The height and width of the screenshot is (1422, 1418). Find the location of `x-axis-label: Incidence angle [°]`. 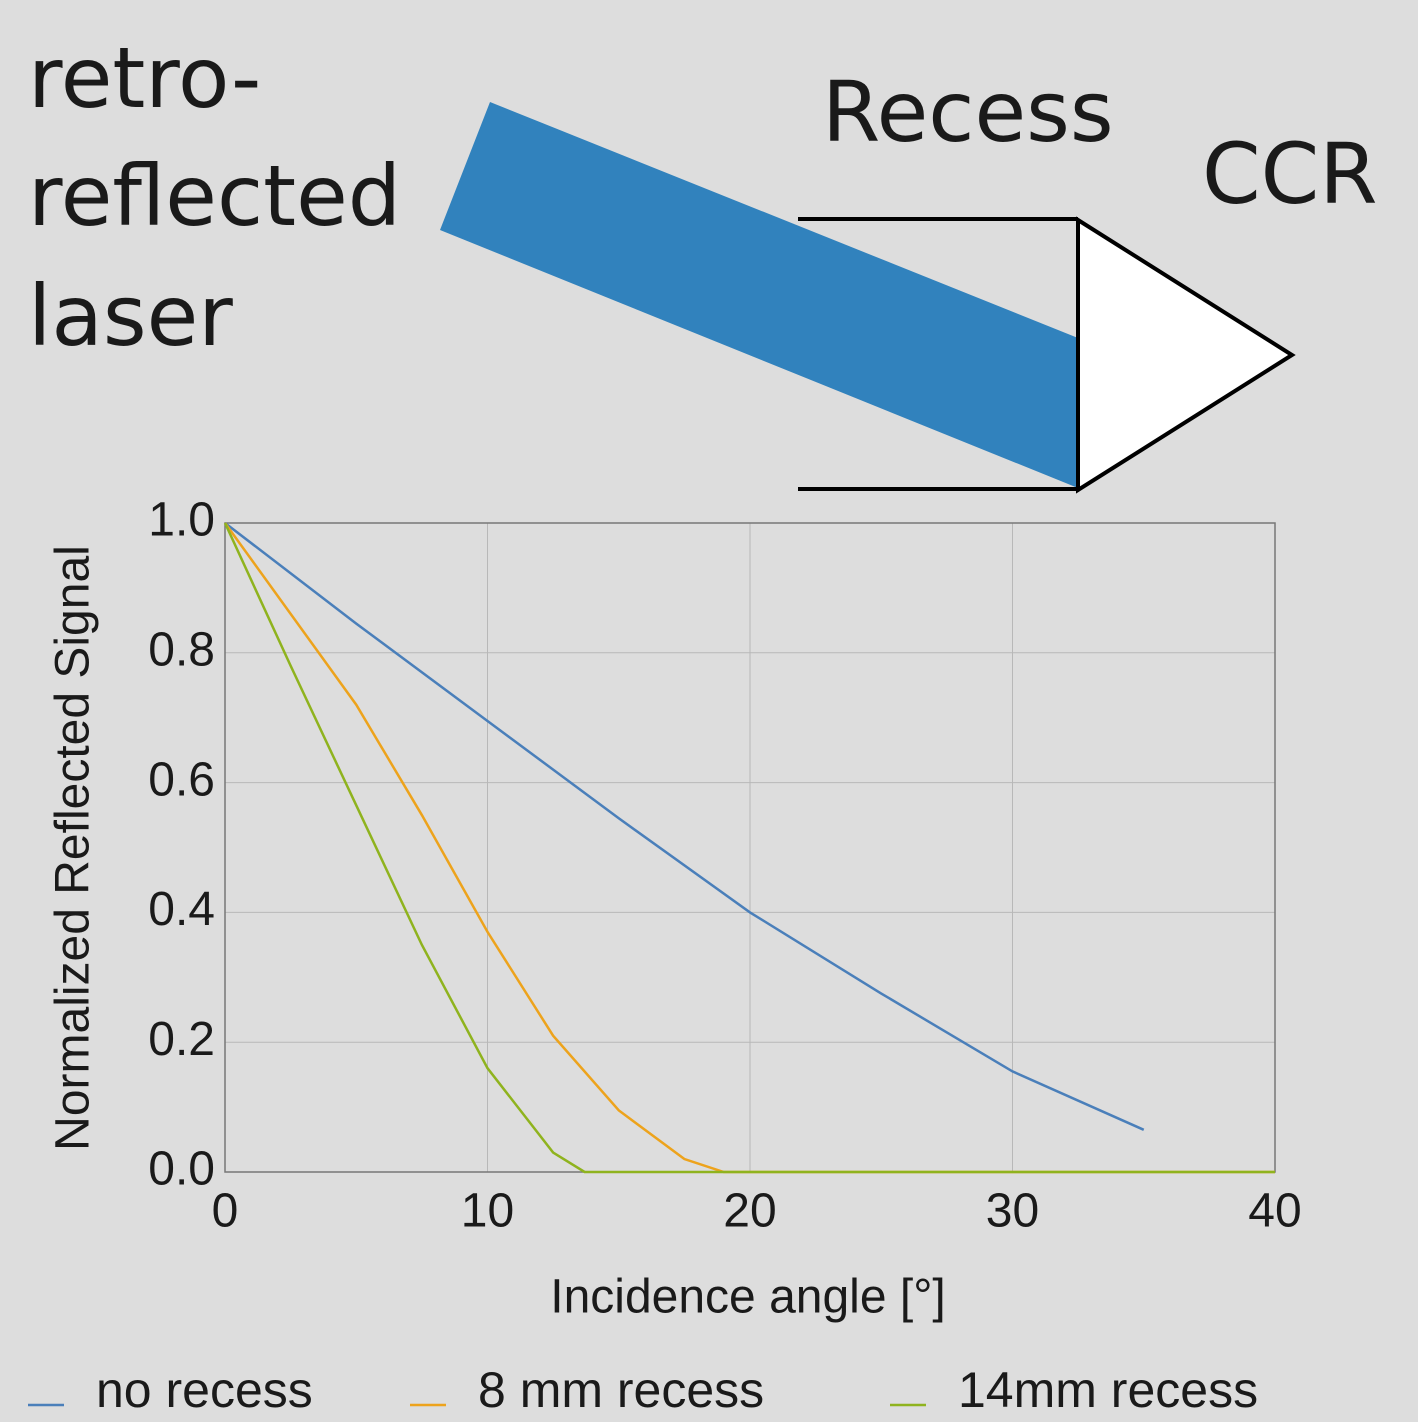

x-axis-label: Incidence angle [°] is located at coordinates (747, 1297).